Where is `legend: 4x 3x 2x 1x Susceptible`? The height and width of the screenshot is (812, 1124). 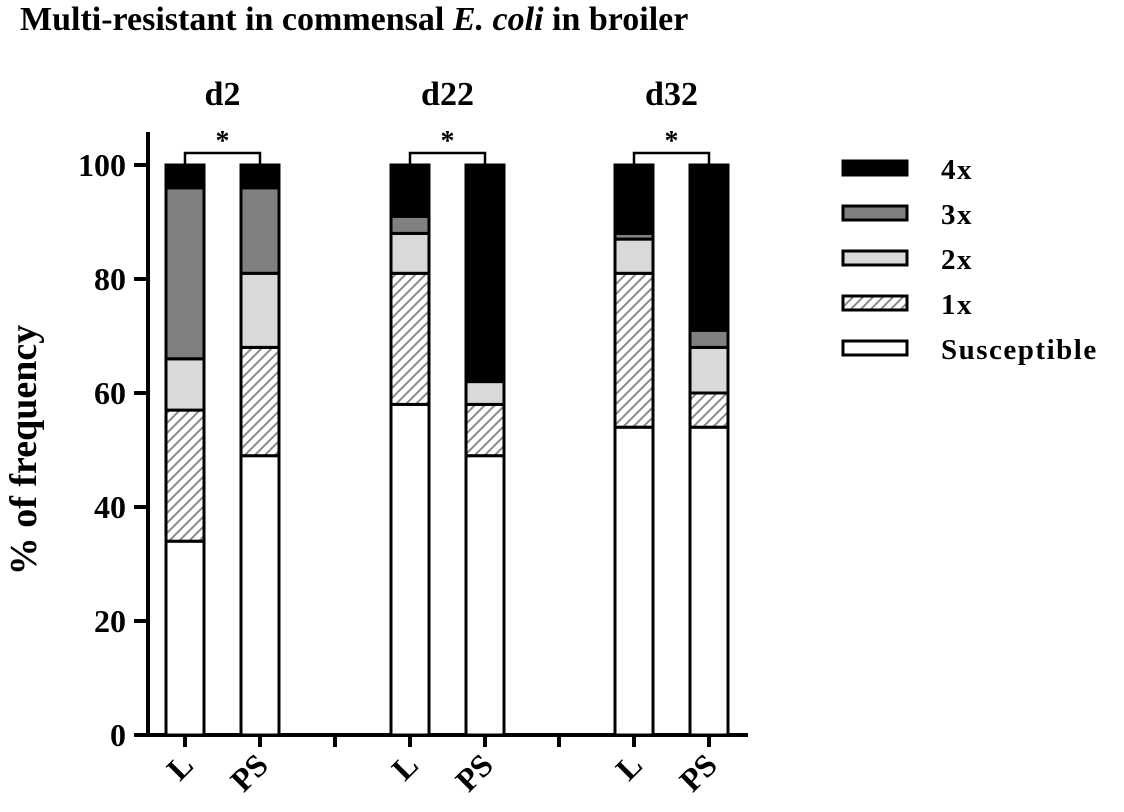
legend: 4x 3x 2x 1x Susceptible is located at coordinates (969, 260).